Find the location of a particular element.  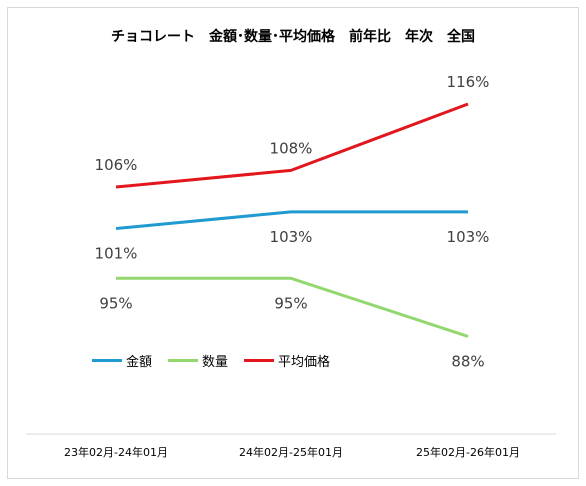

legend-item-quantity: 数量 is located at coordinates (198, 360).